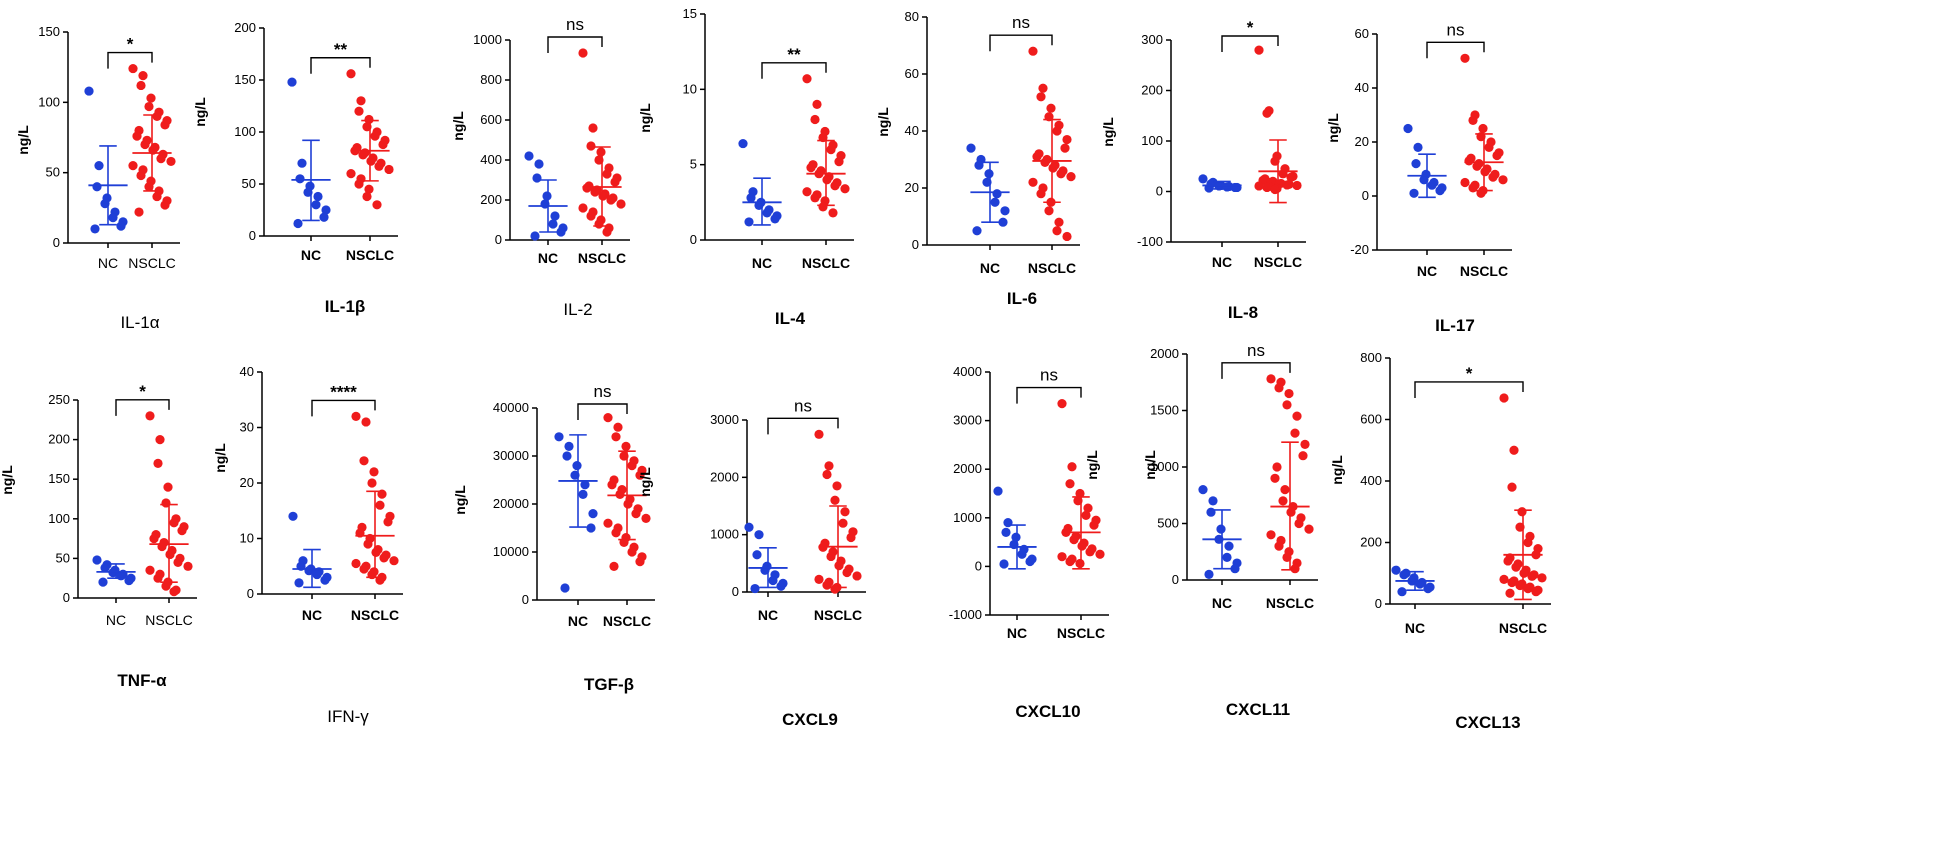 This screenshot has height=848, width=1949. I want to click on y-tick-label: 40, so click(247, 371).